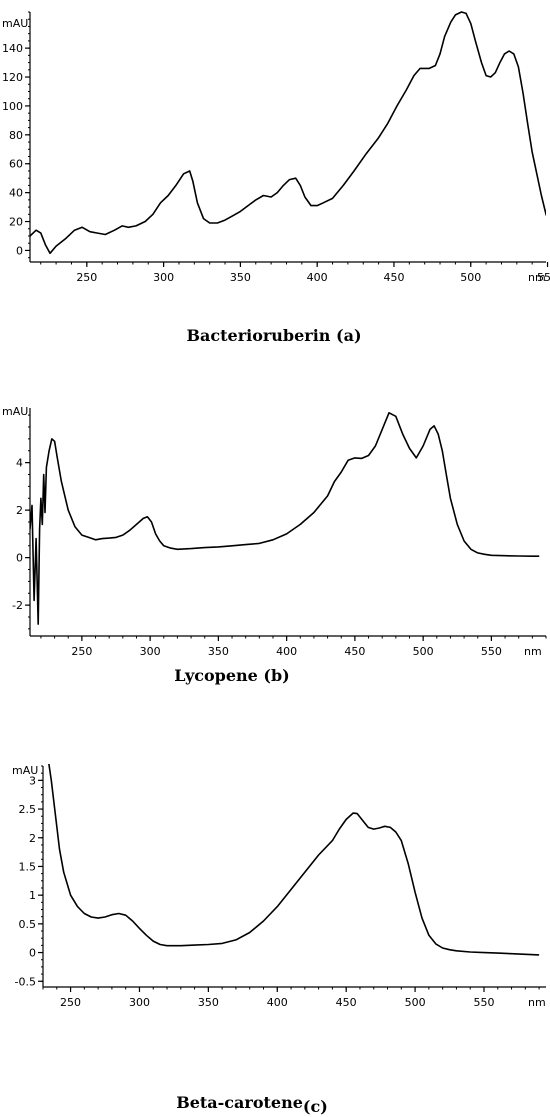  I want to click on chart-caption: Lycopene (b), so click(231, 675).